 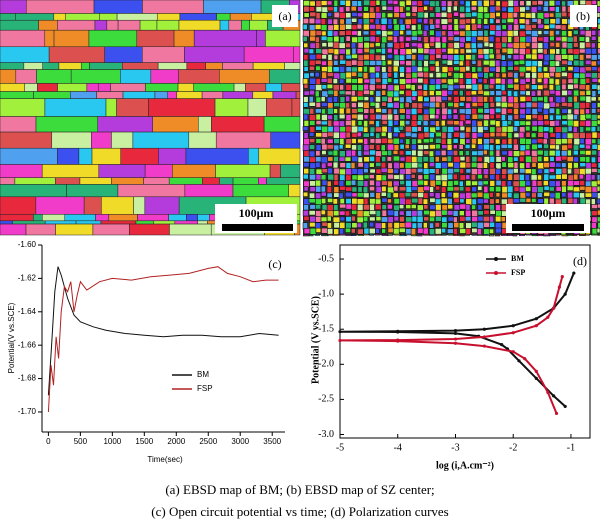 I want to click on panel-label: (a), so click(x=284, y=16).